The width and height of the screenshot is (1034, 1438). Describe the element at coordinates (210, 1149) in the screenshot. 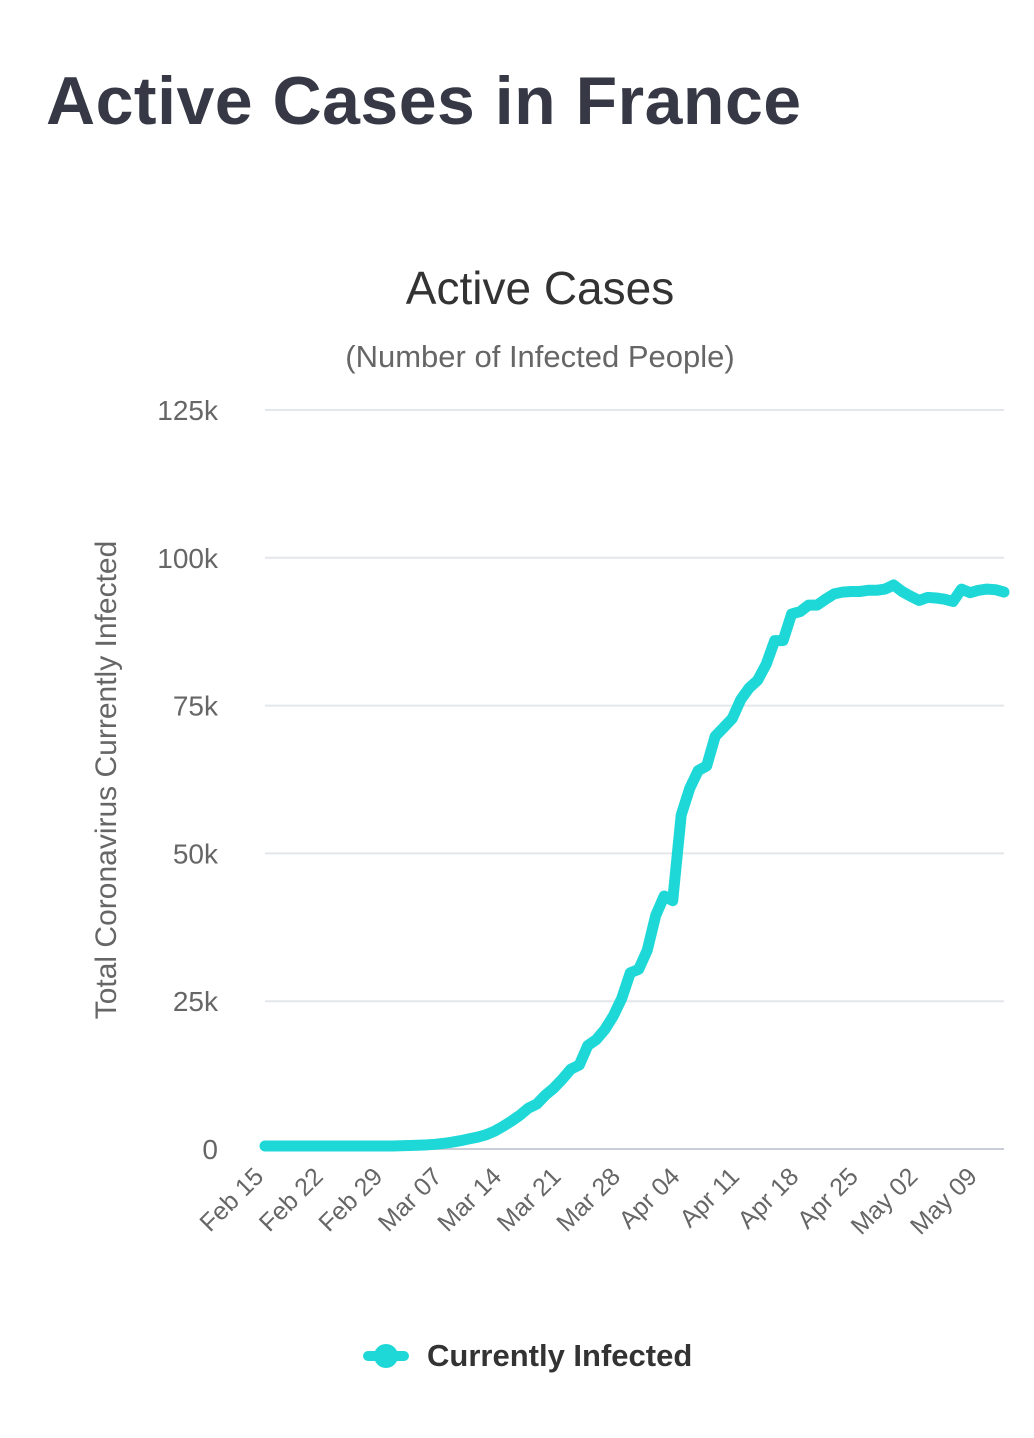

I see `y-tick-label: 0` at that location.